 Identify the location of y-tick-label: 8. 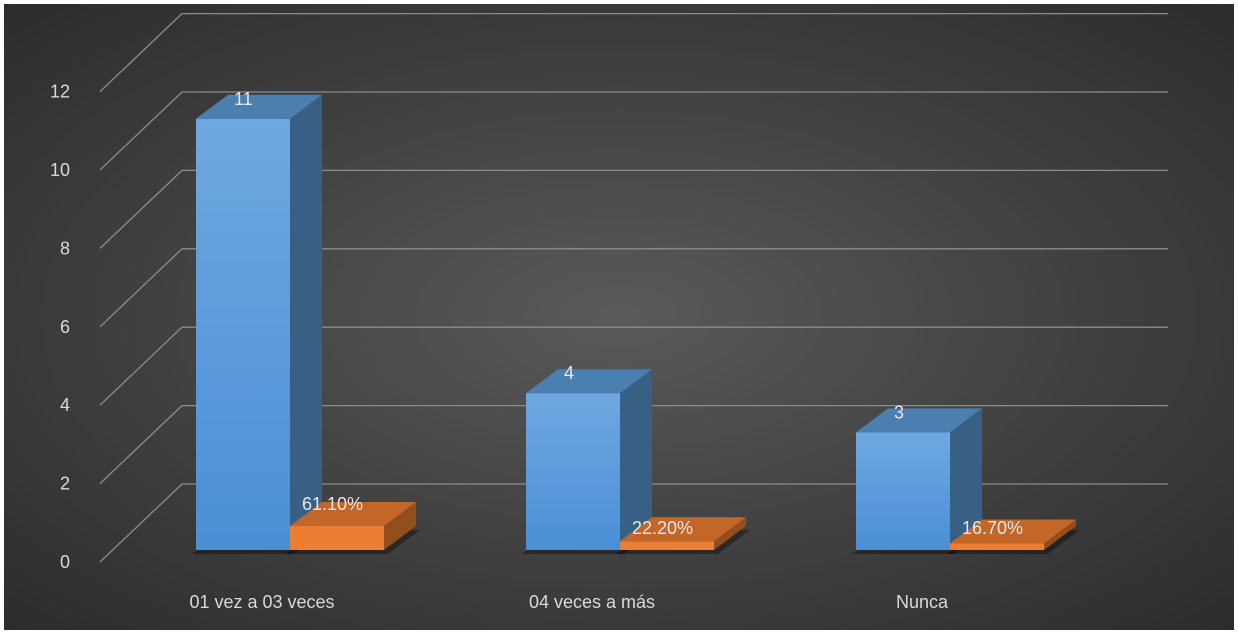
(65, 248).